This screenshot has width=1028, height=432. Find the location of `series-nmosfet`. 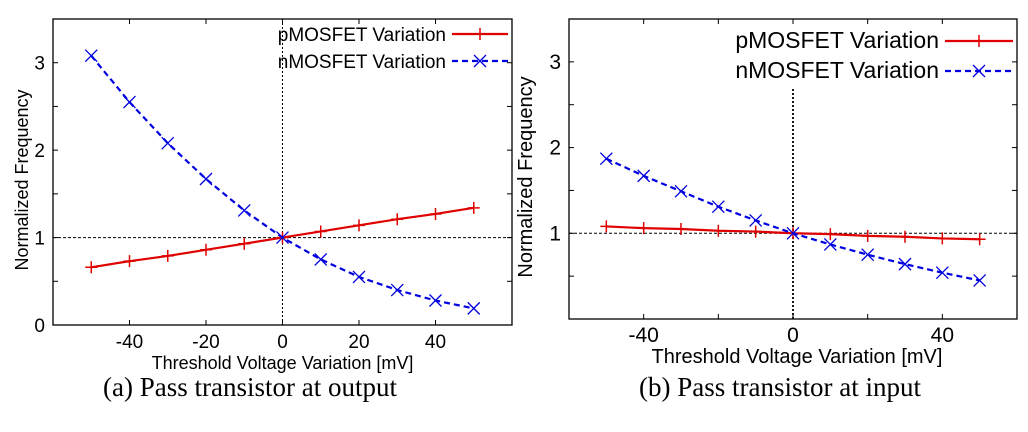

series-nmosfet is located at coordinates (793, 219).